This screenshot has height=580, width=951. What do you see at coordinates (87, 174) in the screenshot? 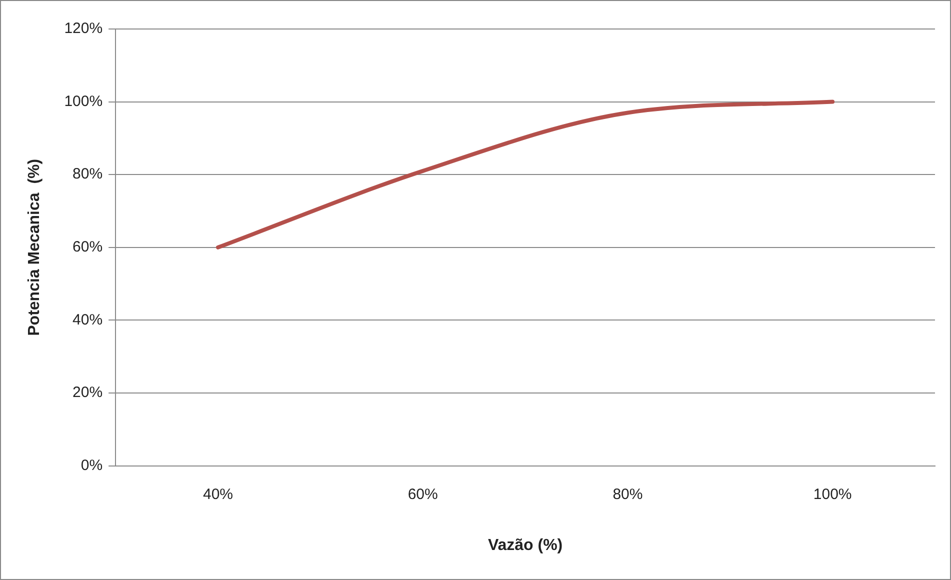
I see `y-tick-label: 80%` at bounding box center [87, 174].